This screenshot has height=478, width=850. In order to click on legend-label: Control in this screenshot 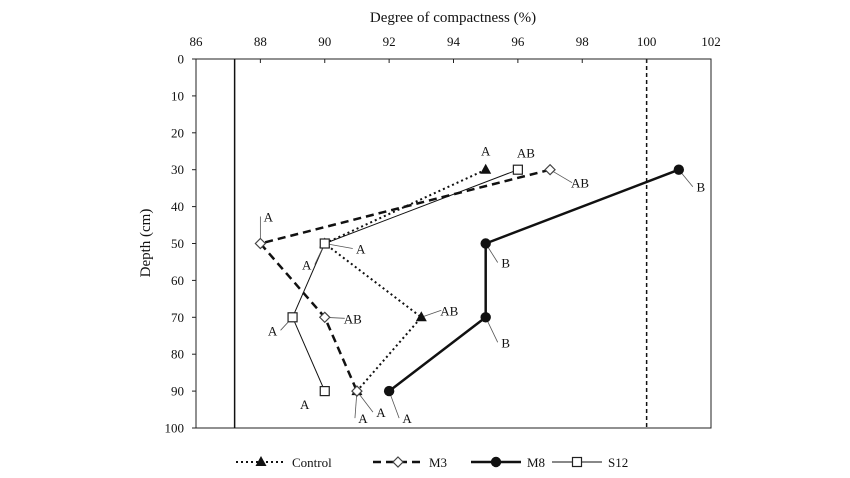, I will do `click(312, 462)`.